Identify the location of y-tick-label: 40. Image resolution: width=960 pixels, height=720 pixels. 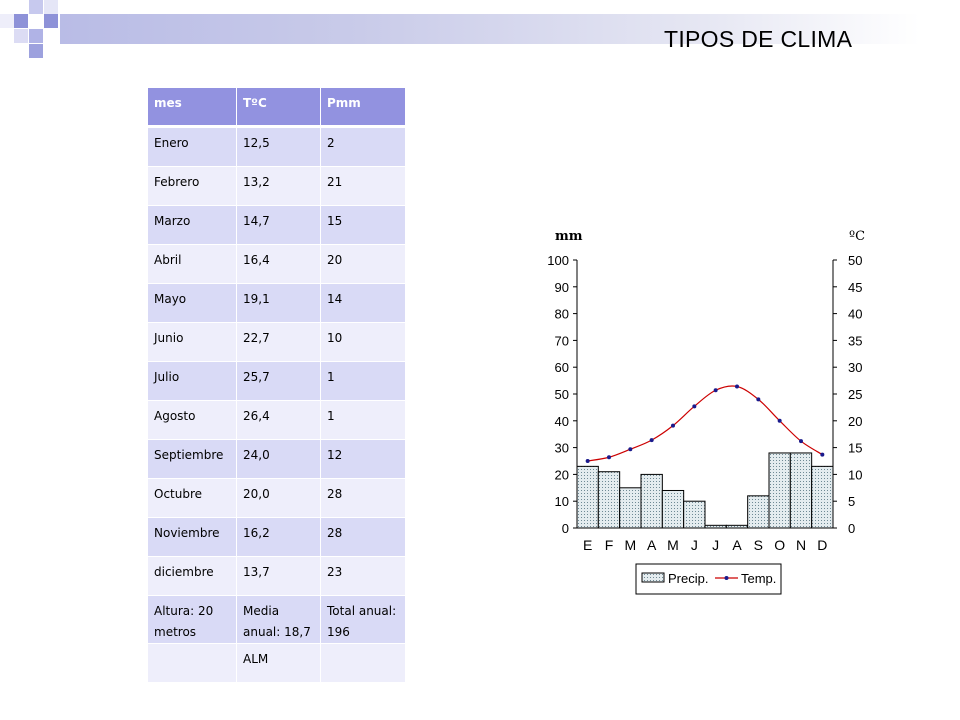
(562, 421).